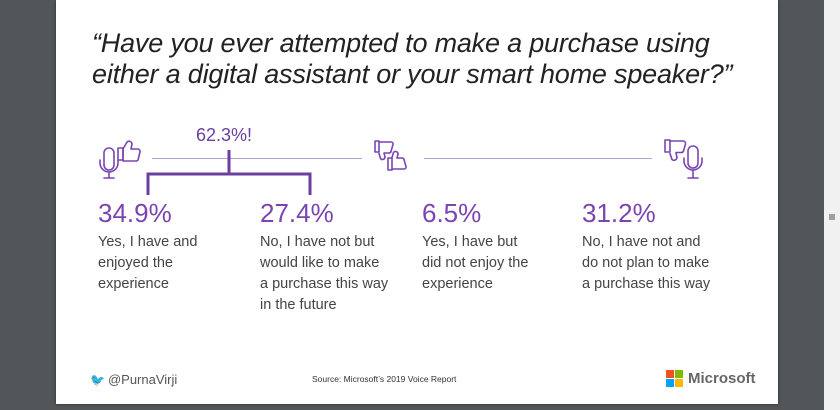 This screenshot has width=840, height=410. I want to click on twitter-handle: 🐦 @PurnaVirji, so click(133, 379).